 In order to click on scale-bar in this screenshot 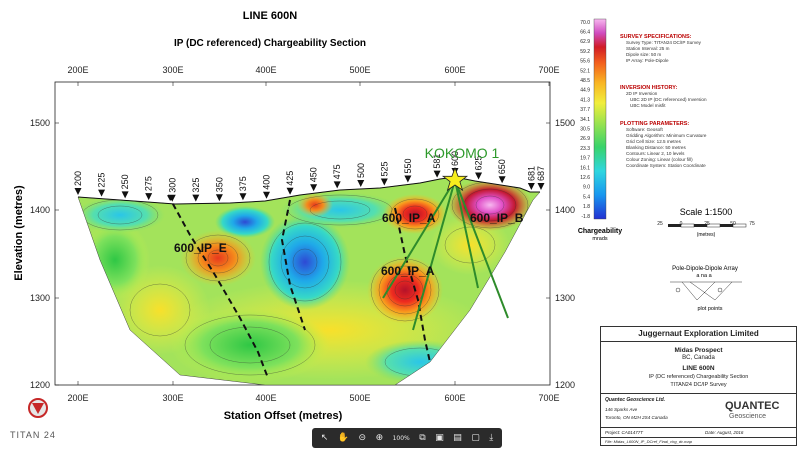, I will do `click(707, 225)`.